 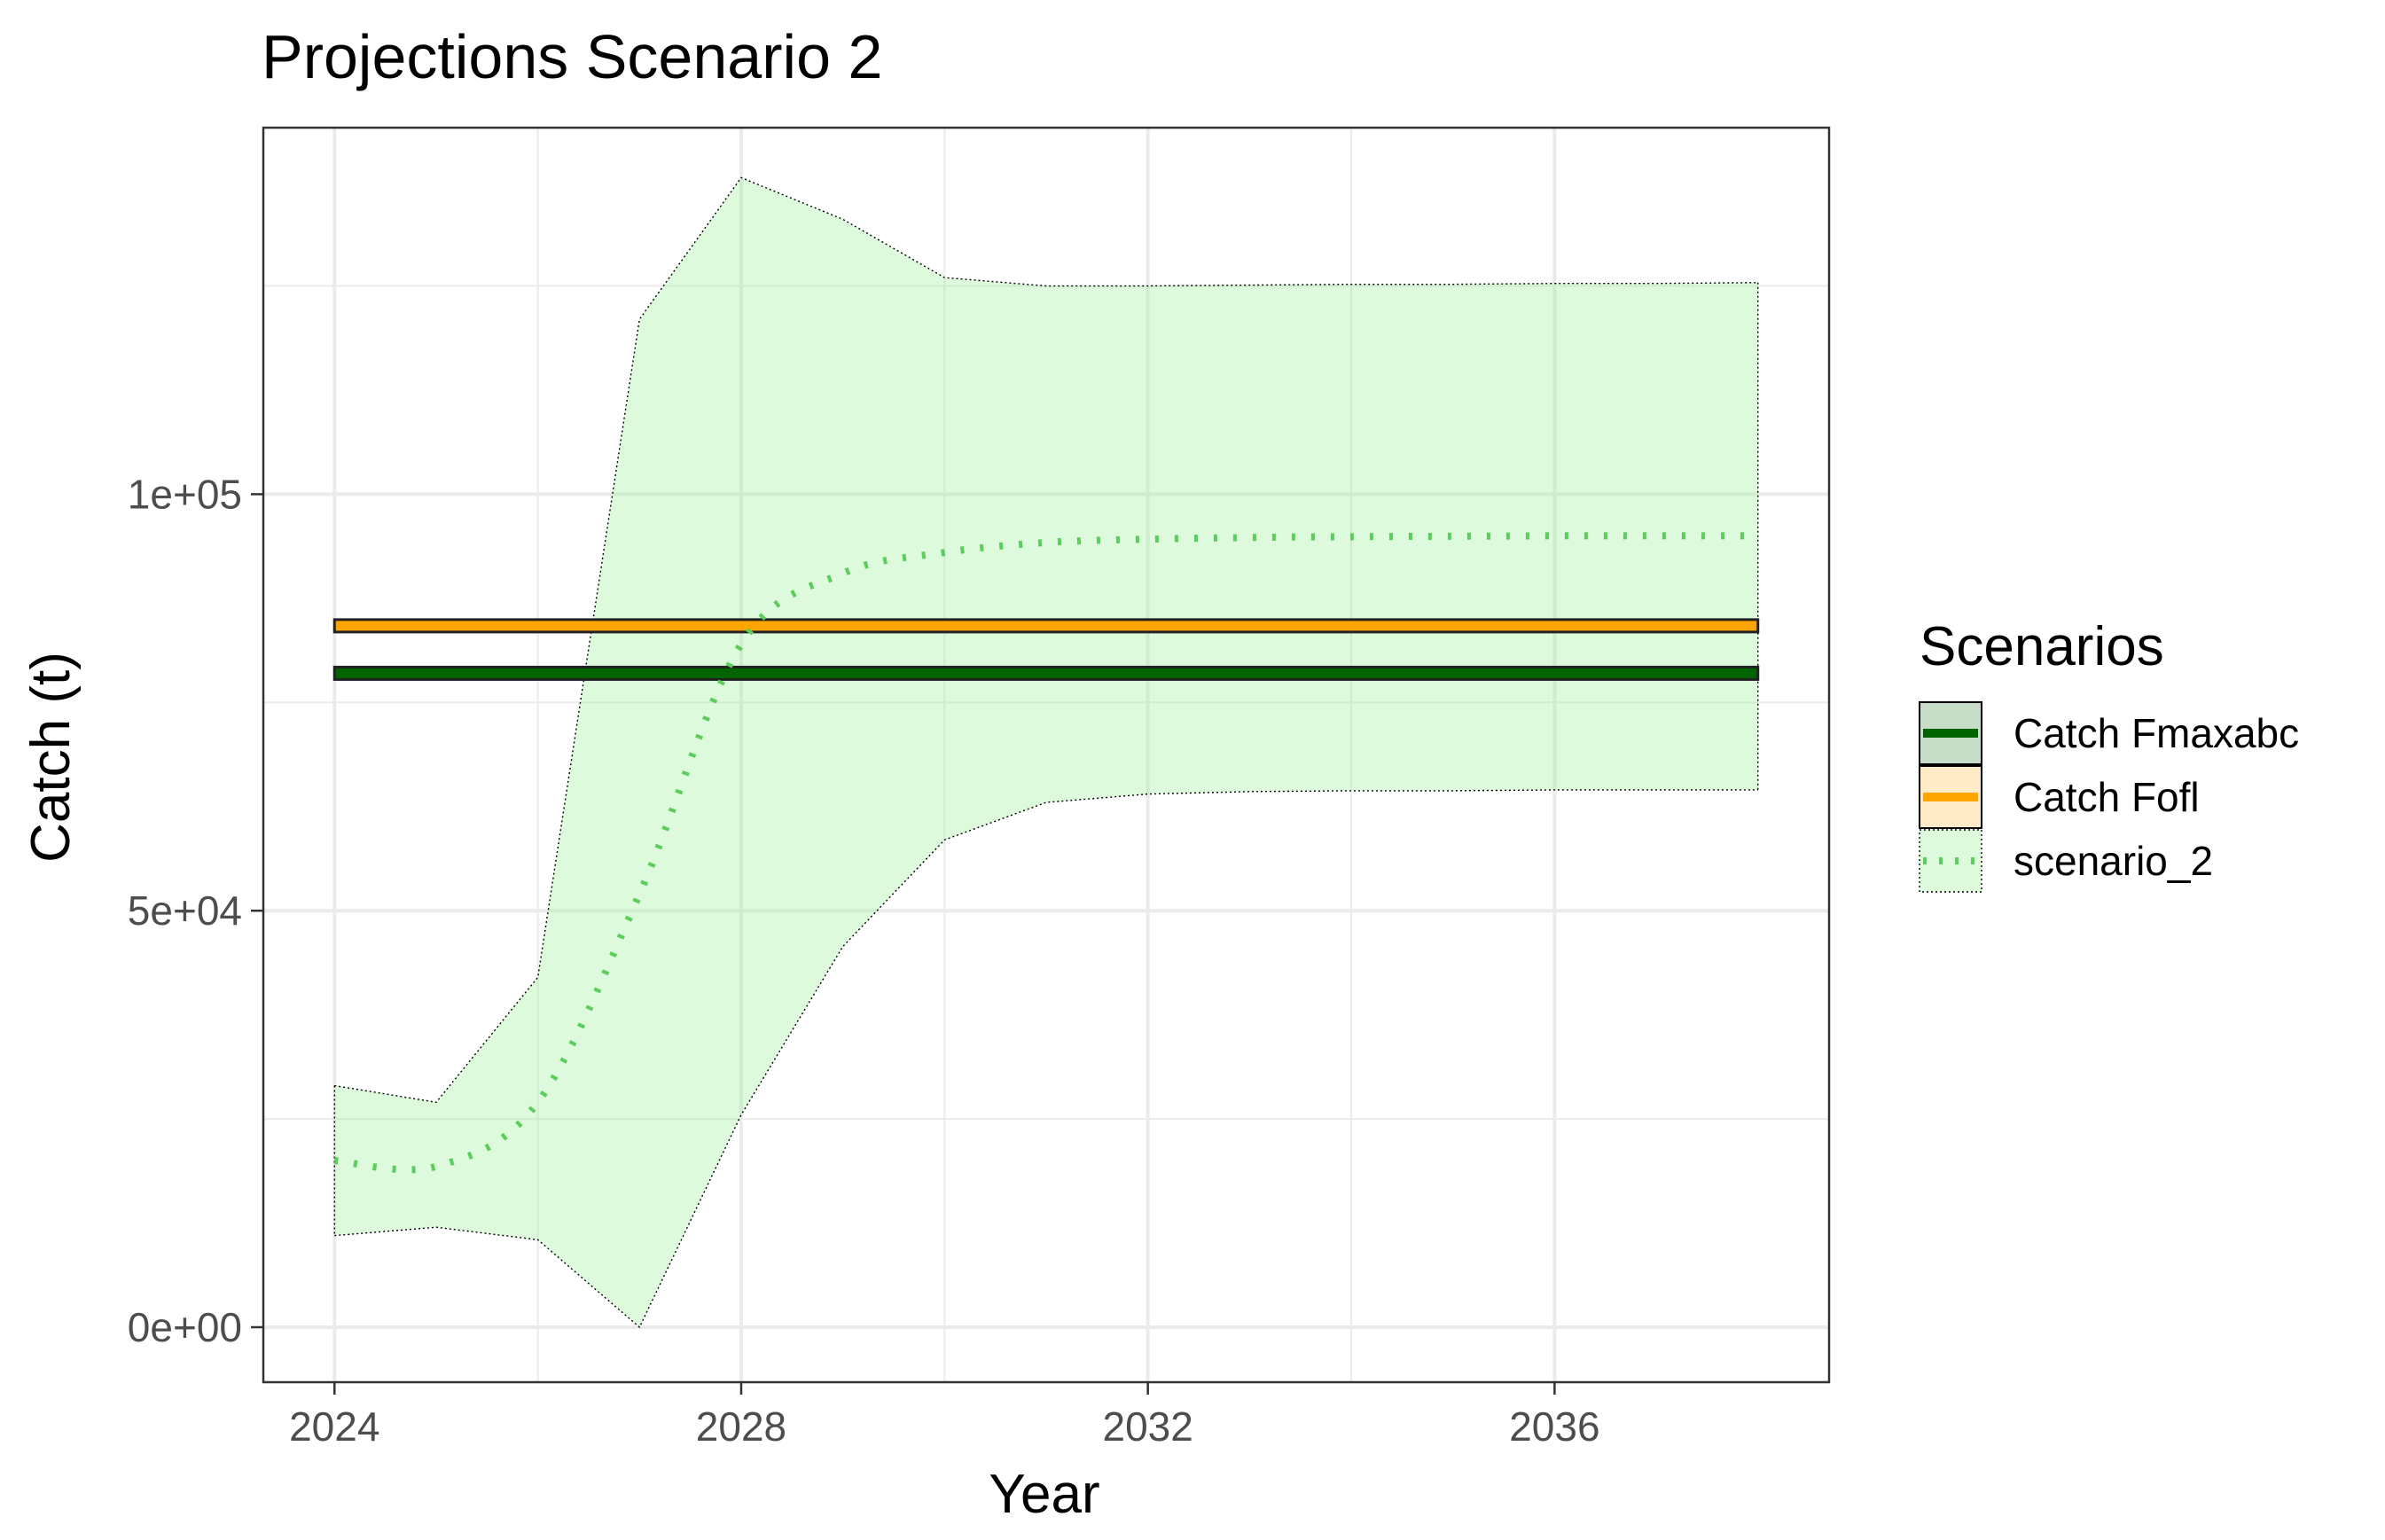 I want to click on legend-items: Catch Fmaxabc Catch Fofl scenario_2, so click(x=2109, y=797).